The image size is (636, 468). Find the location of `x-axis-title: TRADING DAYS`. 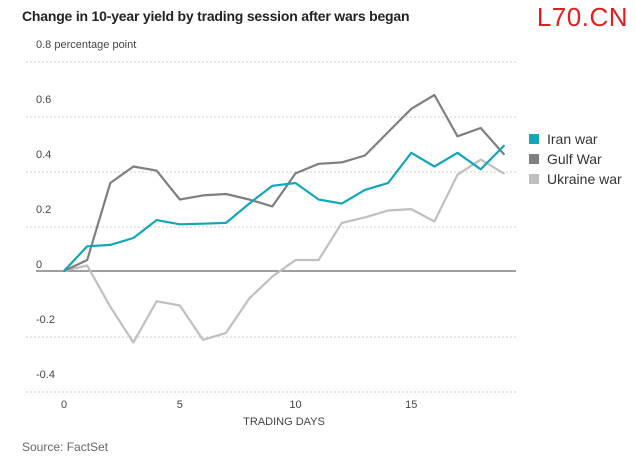

x-axis-title: TRADING DAYS is located at coordinates (284, 422).